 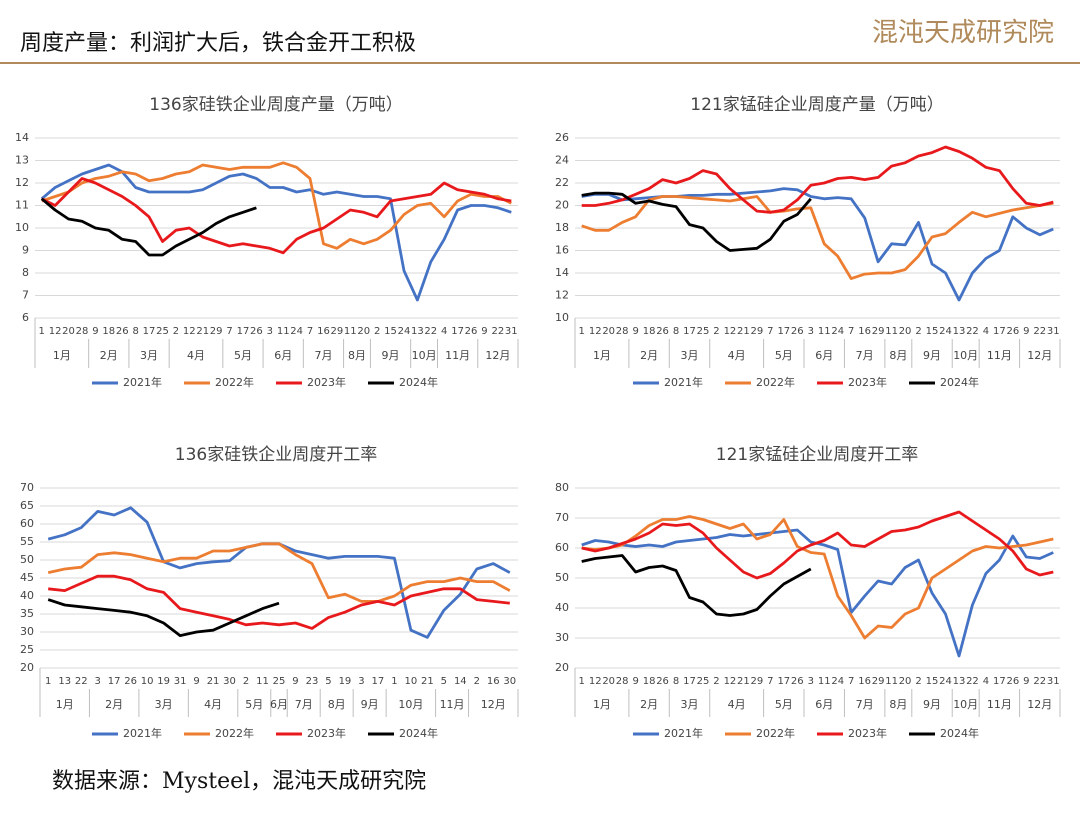 What do you see at coordinates (22, 182) in the screenshot?
I see `y-tick-label: 12` at bounding box center [22, 182].